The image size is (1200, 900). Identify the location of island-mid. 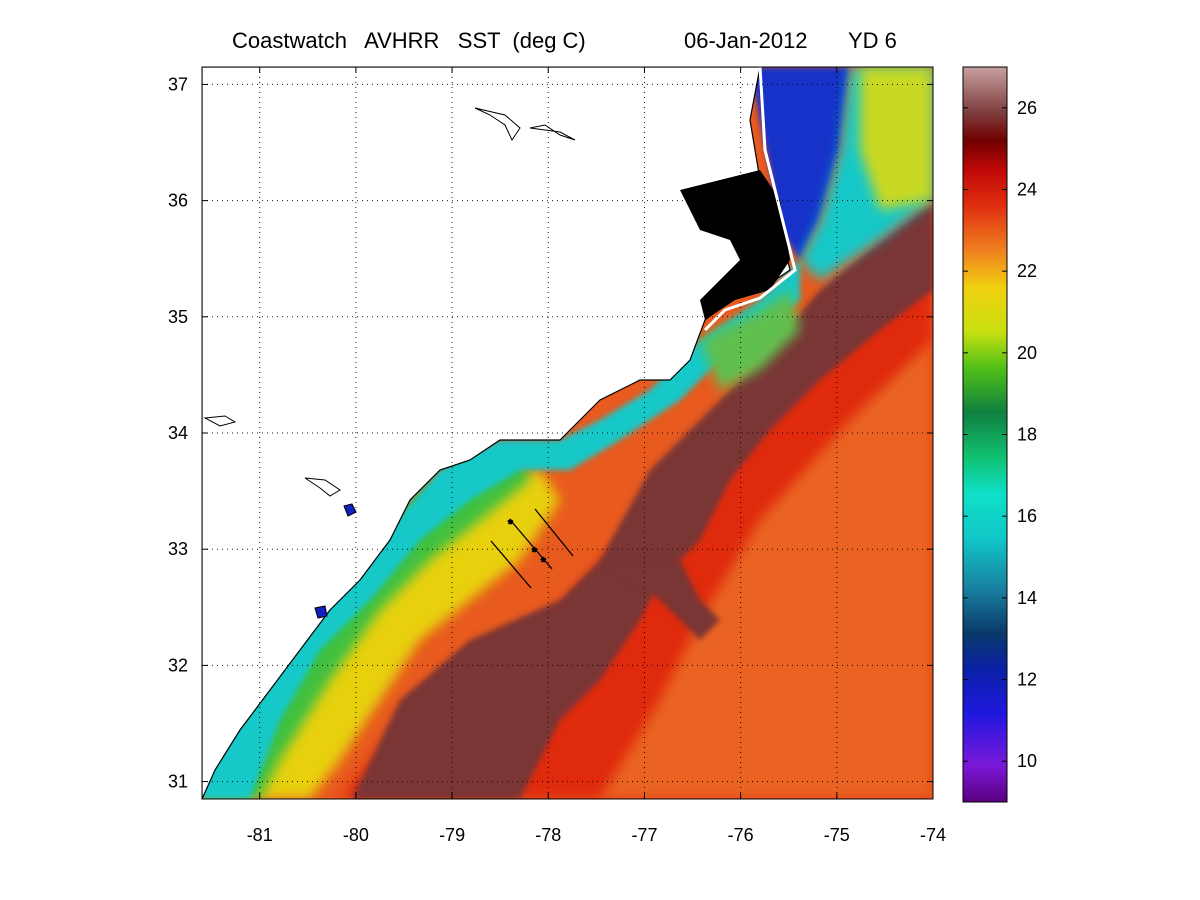
(552, 132).